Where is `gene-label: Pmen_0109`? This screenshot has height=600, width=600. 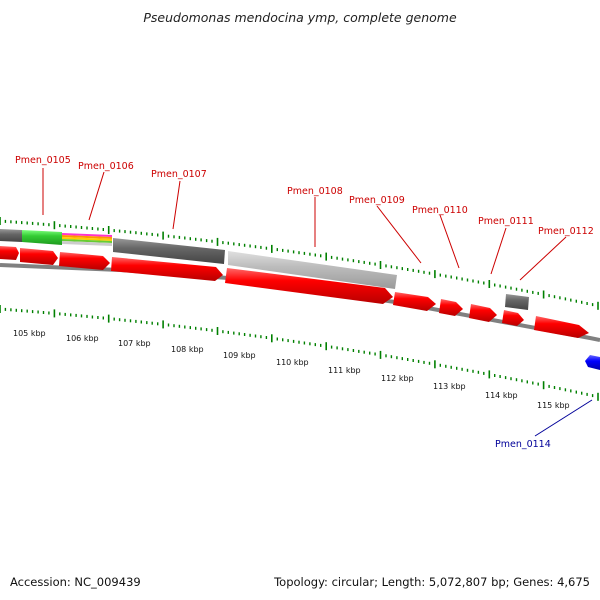 gene-label: Pmen_0109 is located at coordinates (377, 200).